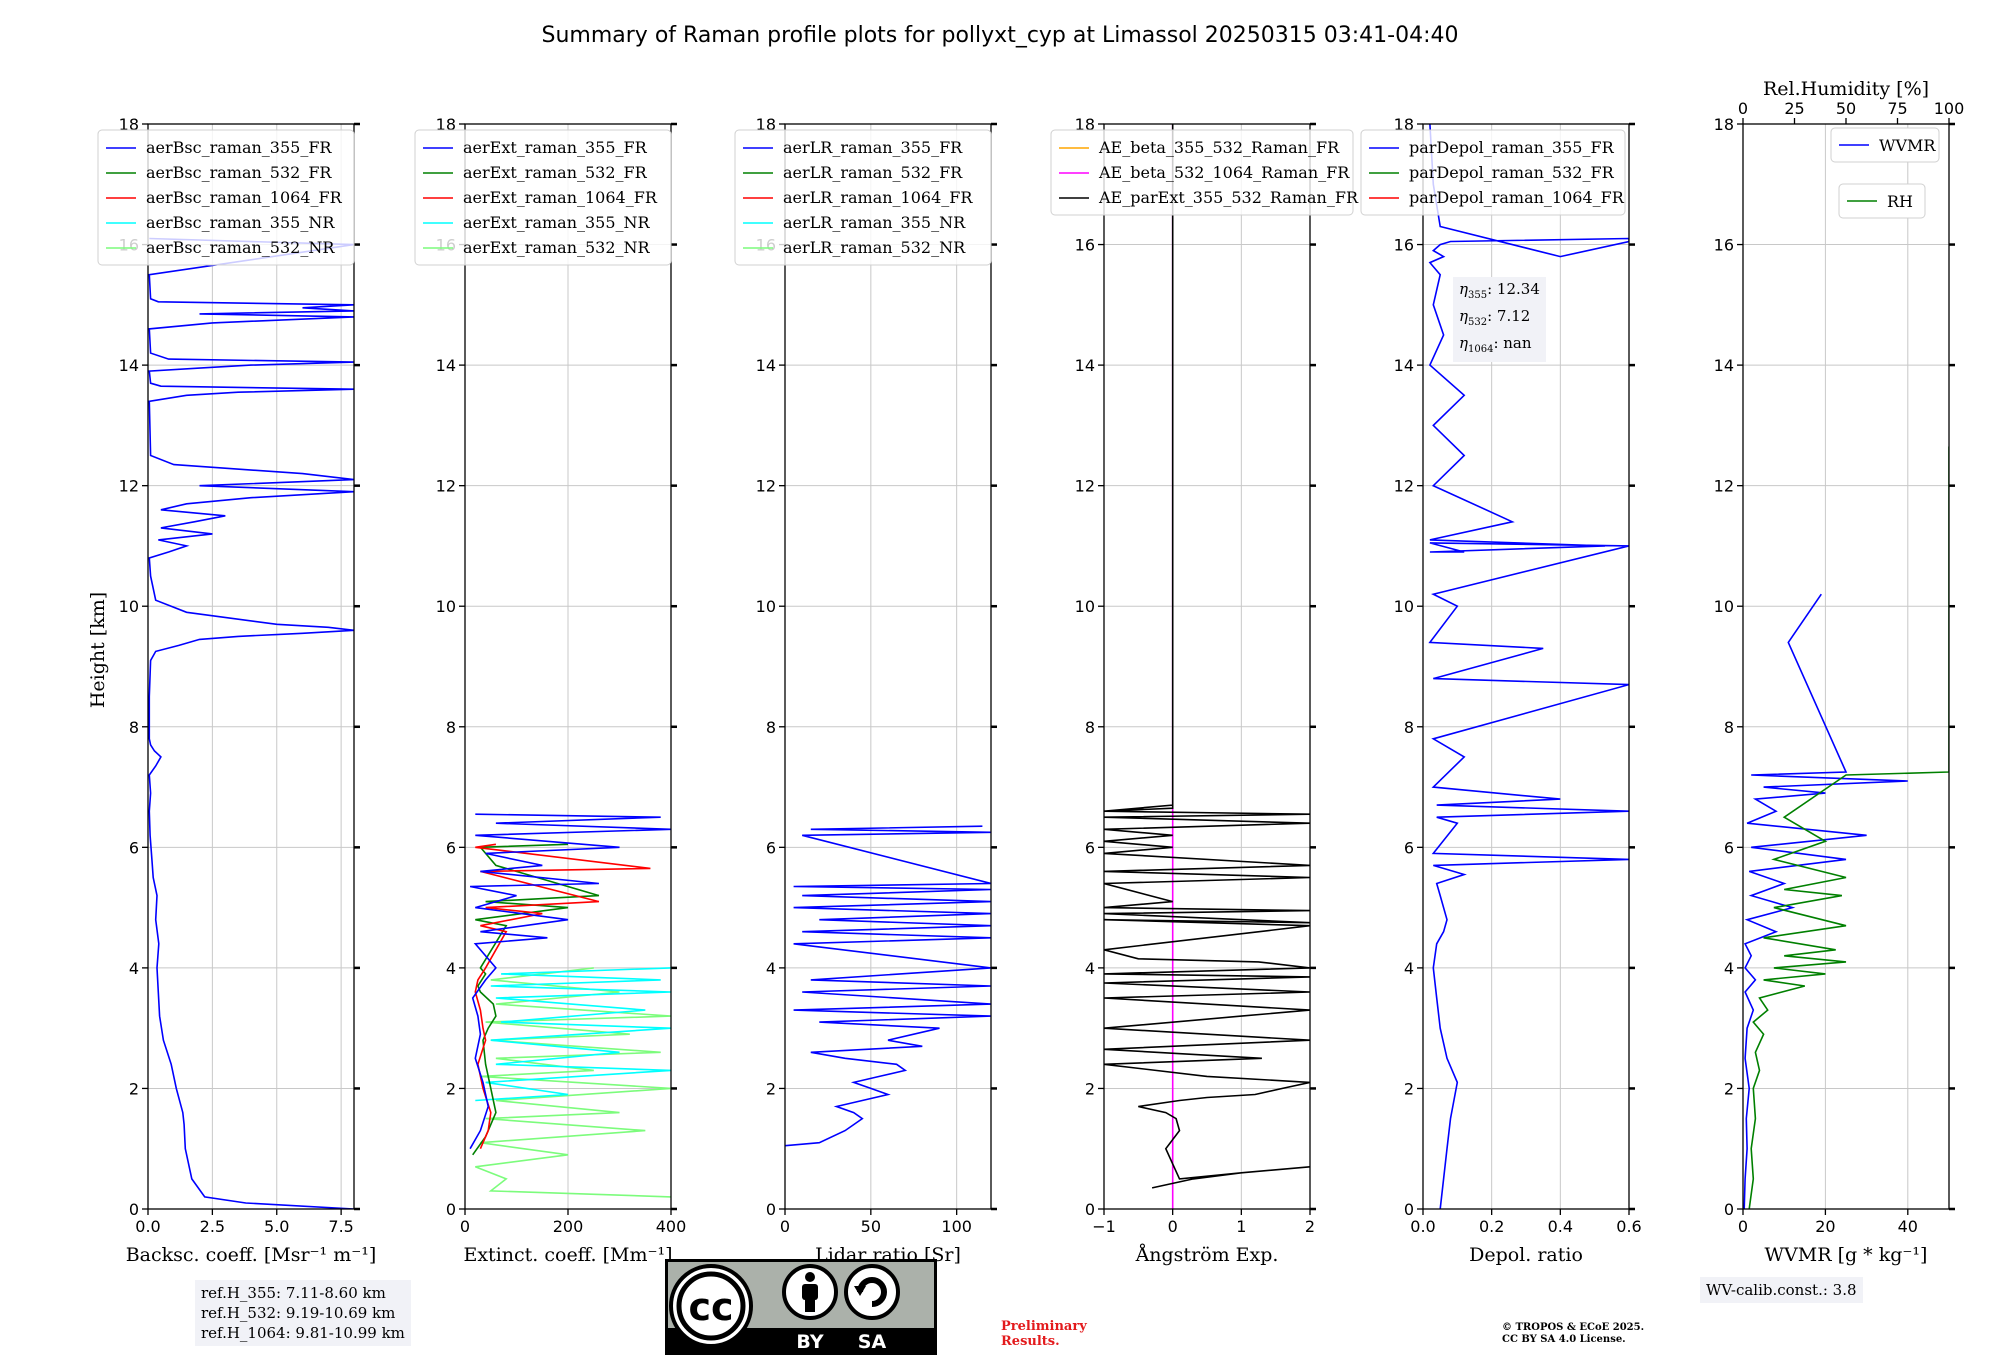  Describe the element at coordinates (1481, 349) in the screenshot. I see `eta-subscript-1064: 1064` at that location.